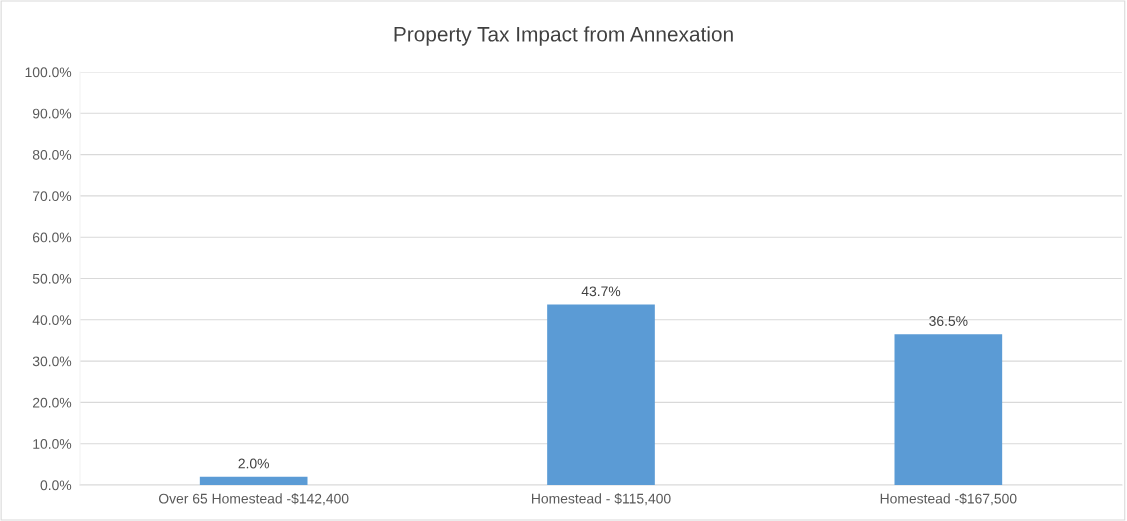 This screenshot has width=1127, height=521. Describe the element at coordinates (48, 72) in the screenshot. I see `y-tick-label: 100.0%` at that location.